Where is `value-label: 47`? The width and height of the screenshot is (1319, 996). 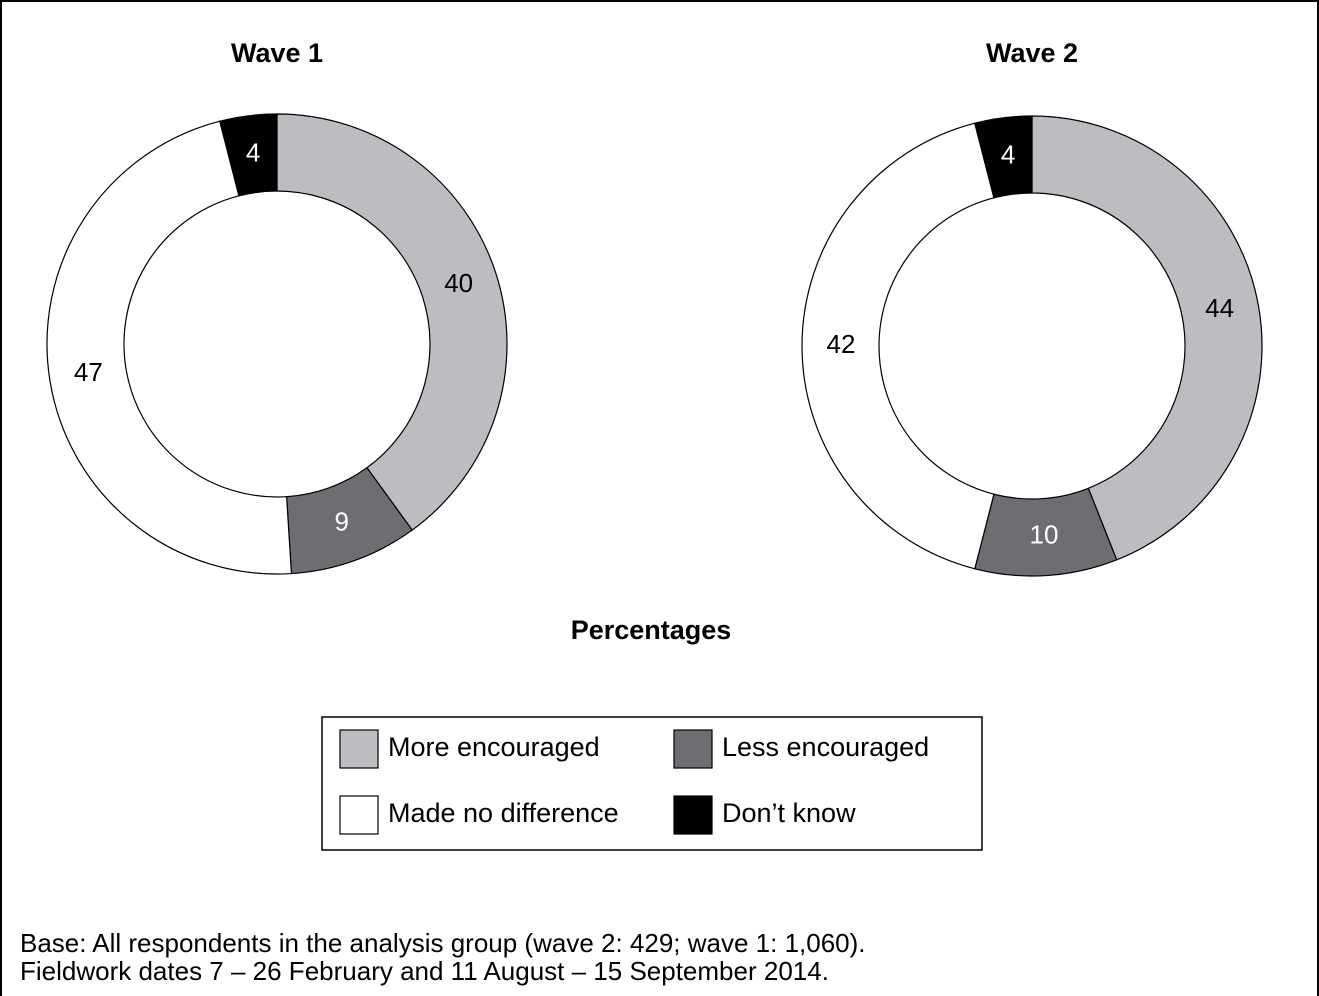 value-label: 47 is located at coordinates (88, 372).